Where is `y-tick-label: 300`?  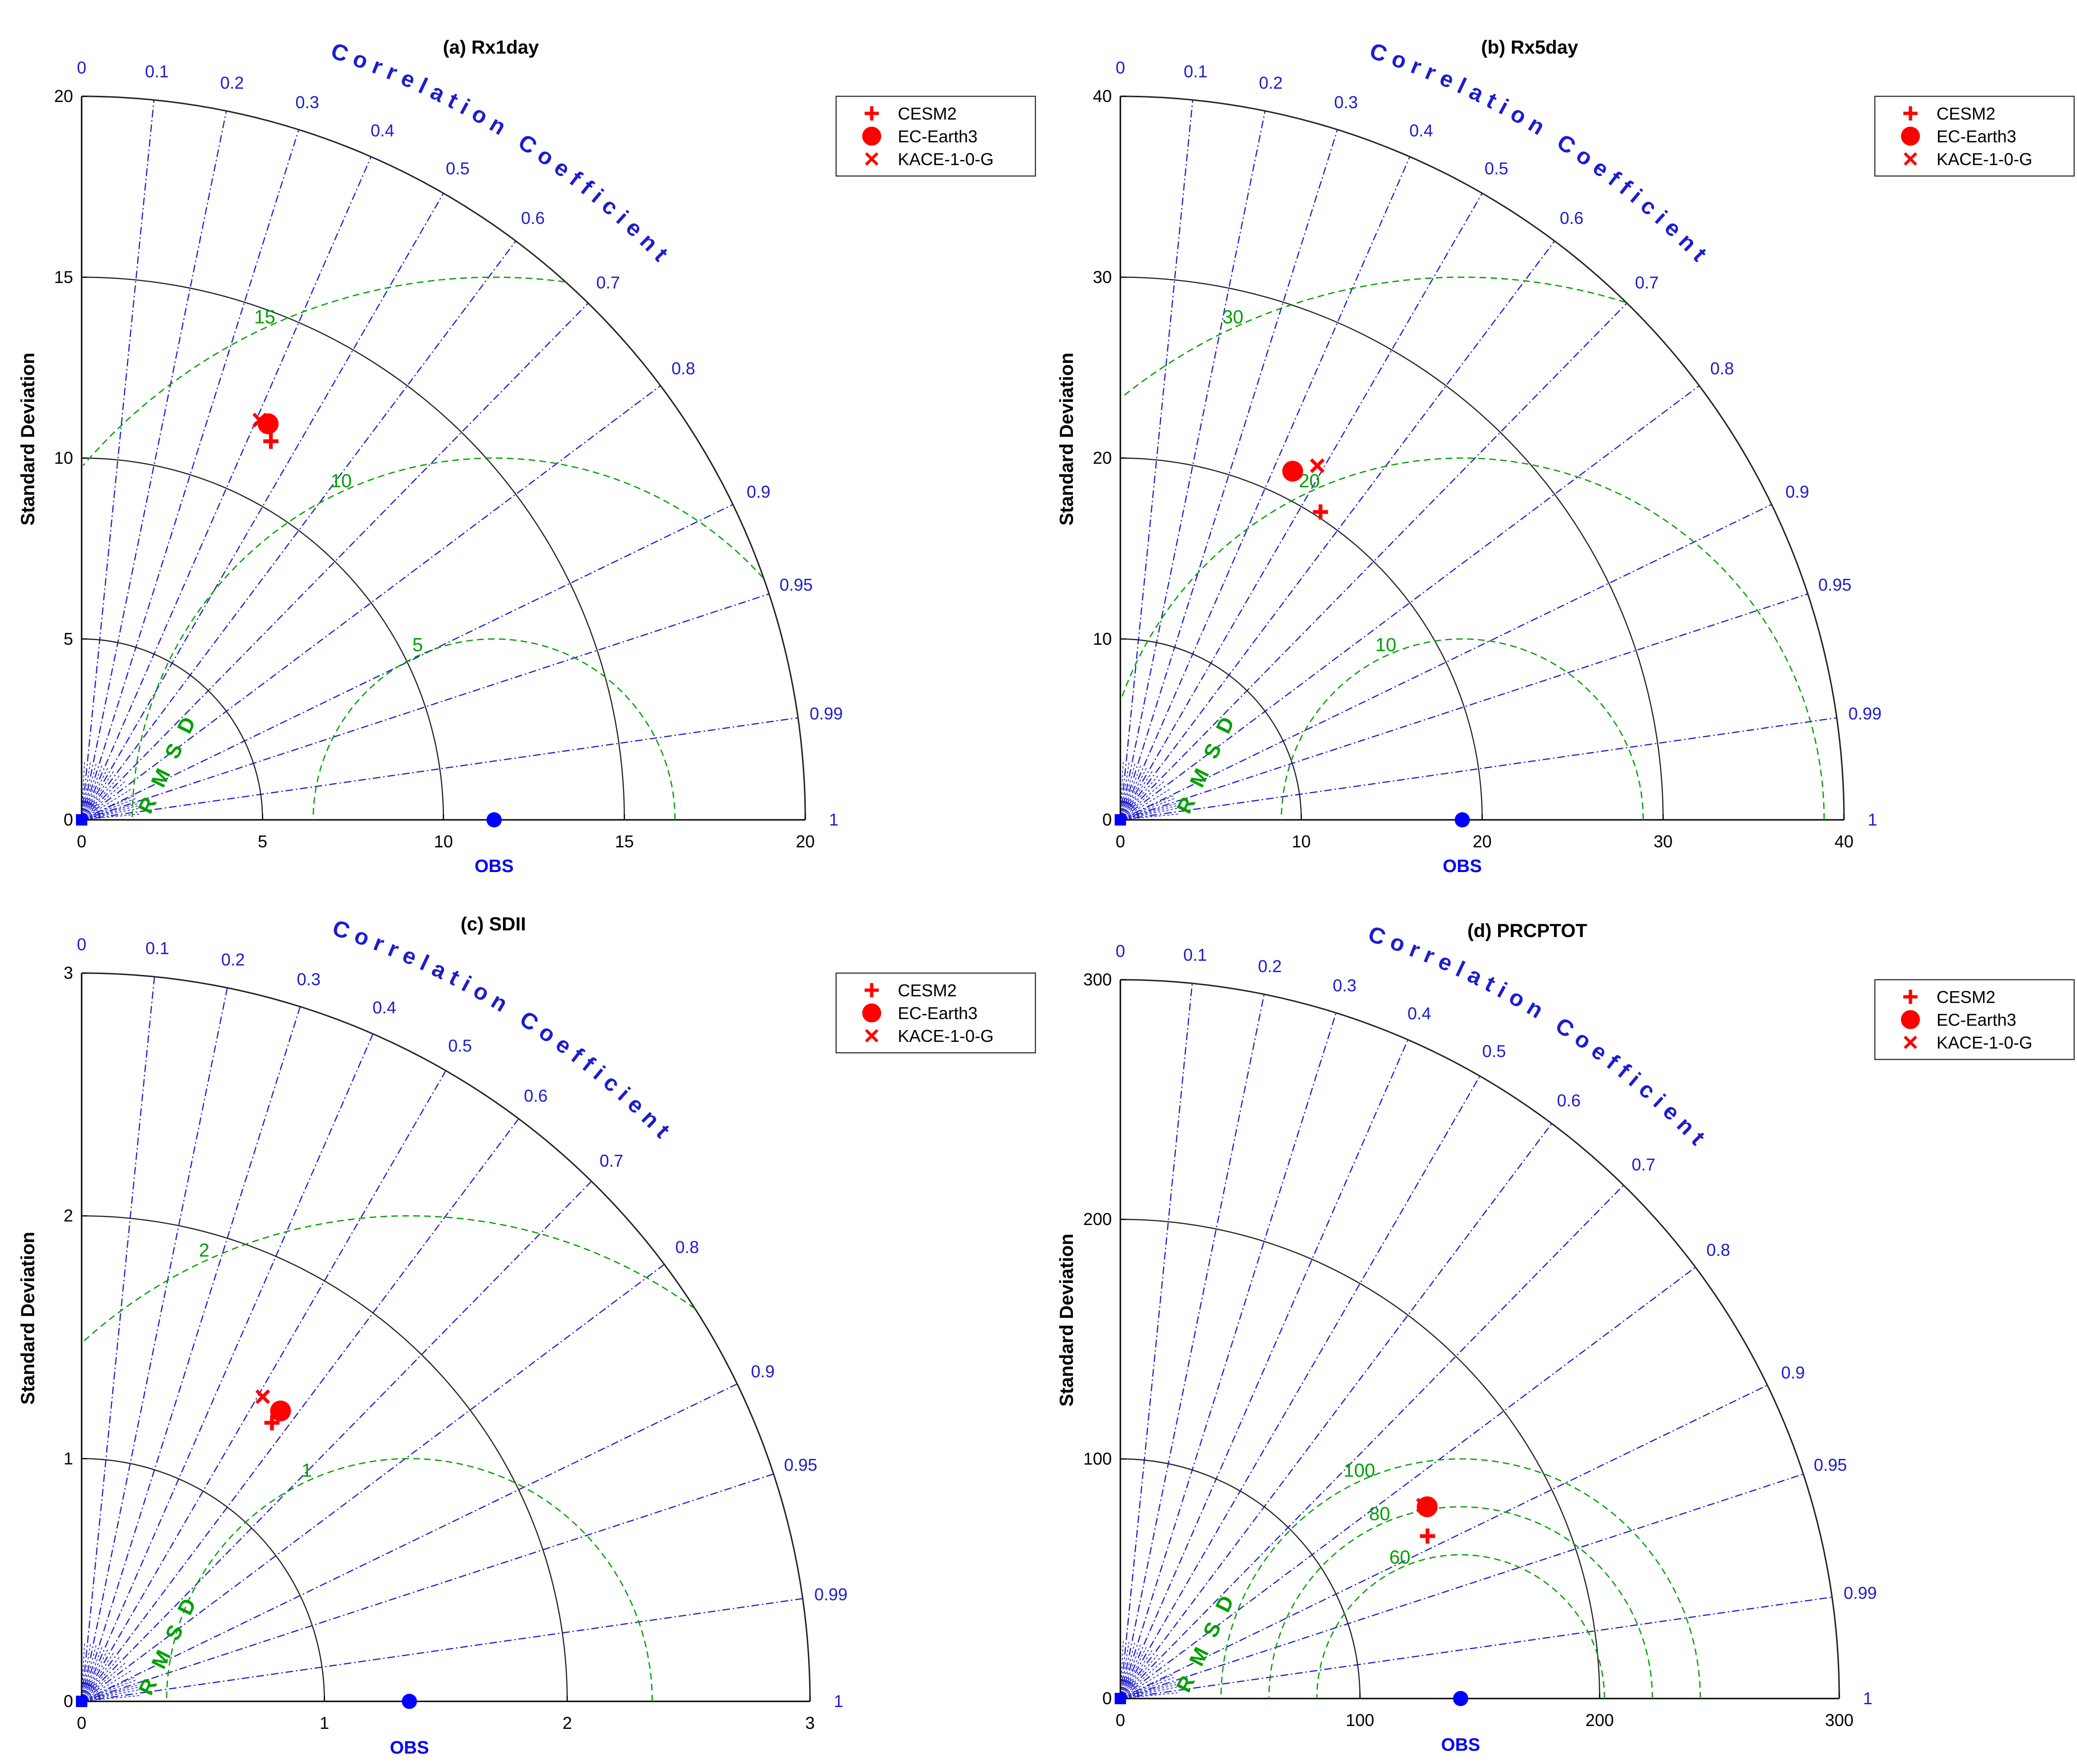
y-tick-label: 300 is located at coordinates (1097, 979).